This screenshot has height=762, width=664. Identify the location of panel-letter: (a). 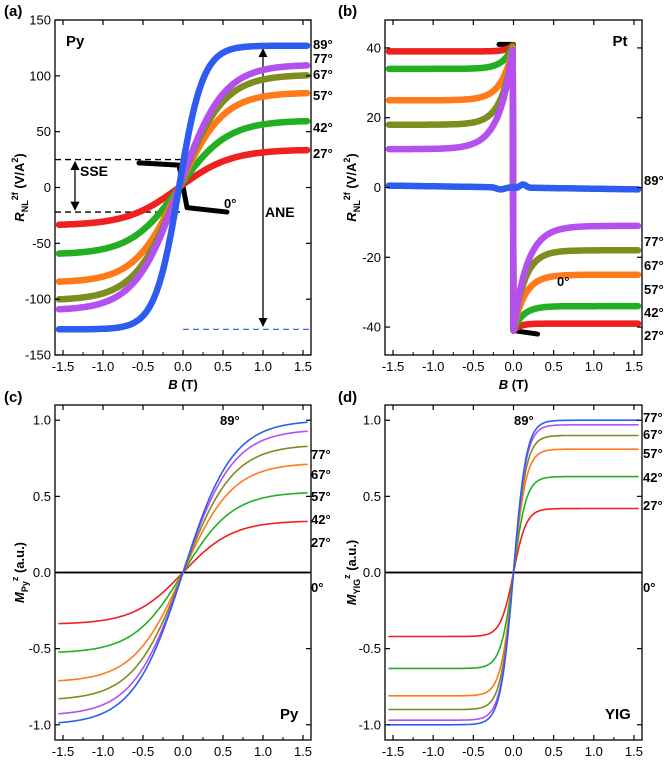
(13, 11).